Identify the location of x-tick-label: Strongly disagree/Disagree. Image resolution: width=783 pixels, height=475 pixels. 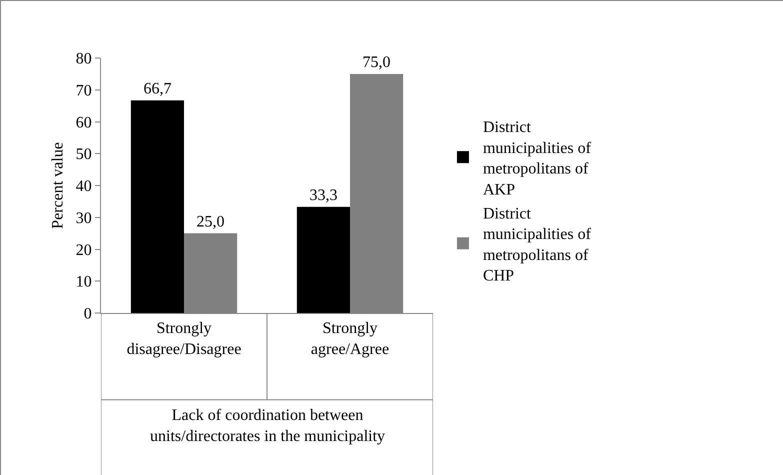
(184, 339).